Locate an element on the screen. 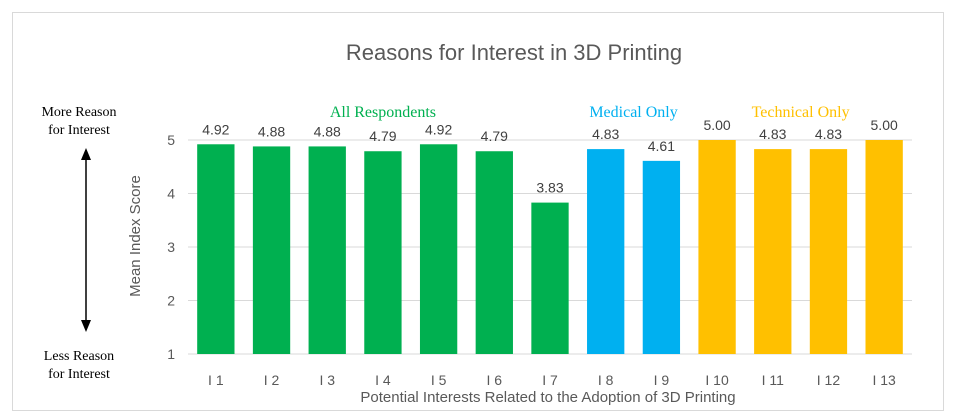 The image size is (960, 413). y-tick-label: 5 is located at coordinates (171, 140).